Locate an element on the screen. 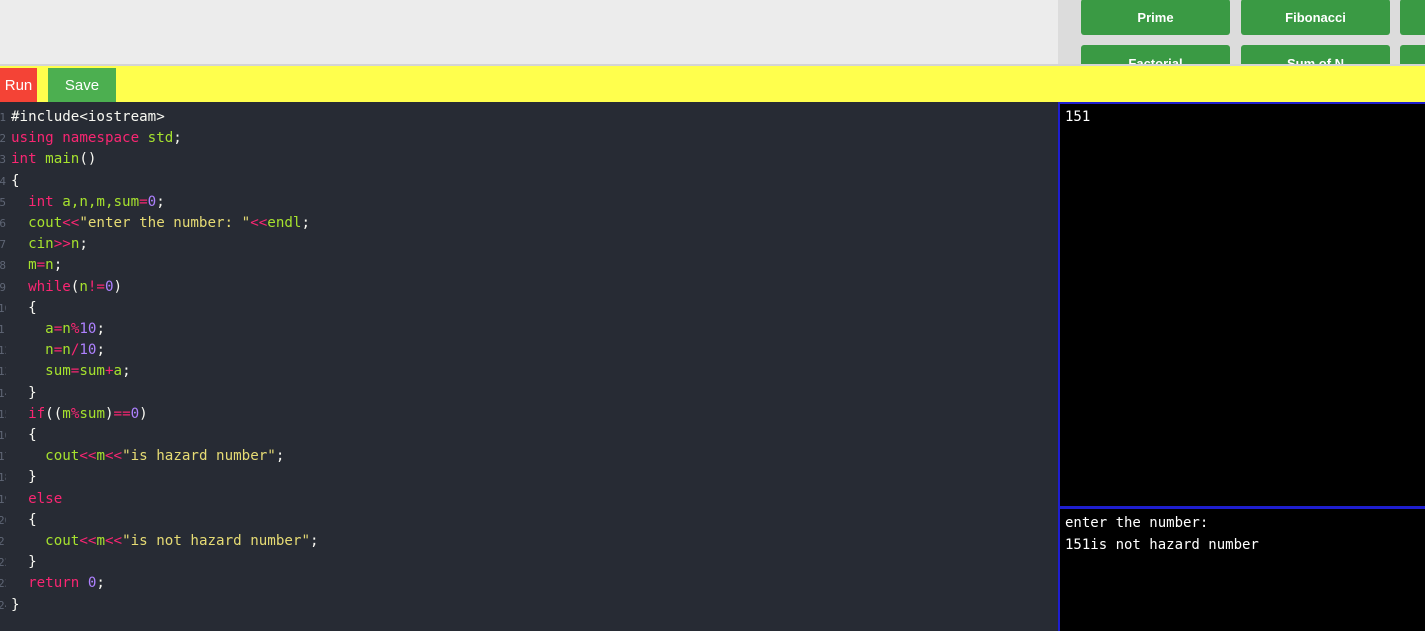 This screenshot has height=631, width=1425. code-text: int a,n,m,sum=0; is located at coordinates (88, 202).